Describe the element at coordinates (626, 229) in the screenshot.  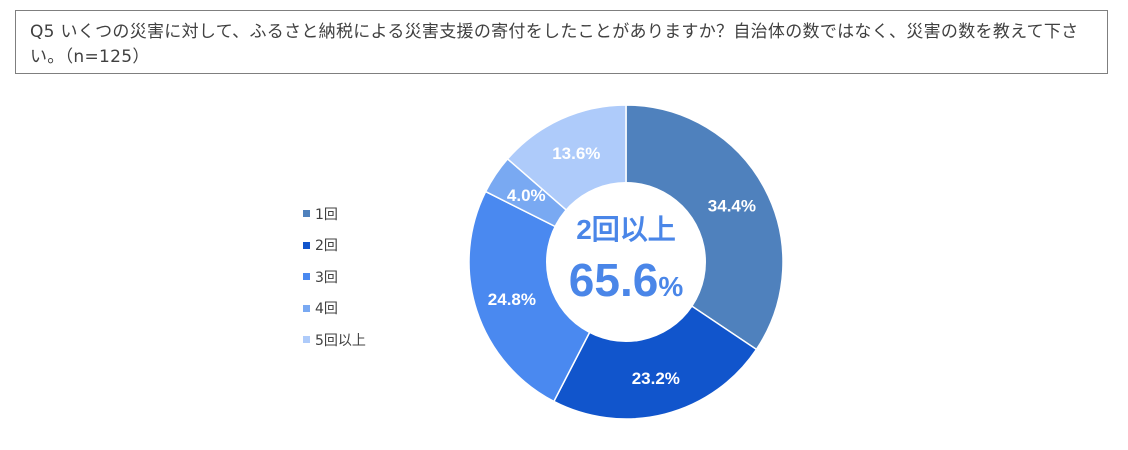
I see `center-label-title: 2回以上` at that location.